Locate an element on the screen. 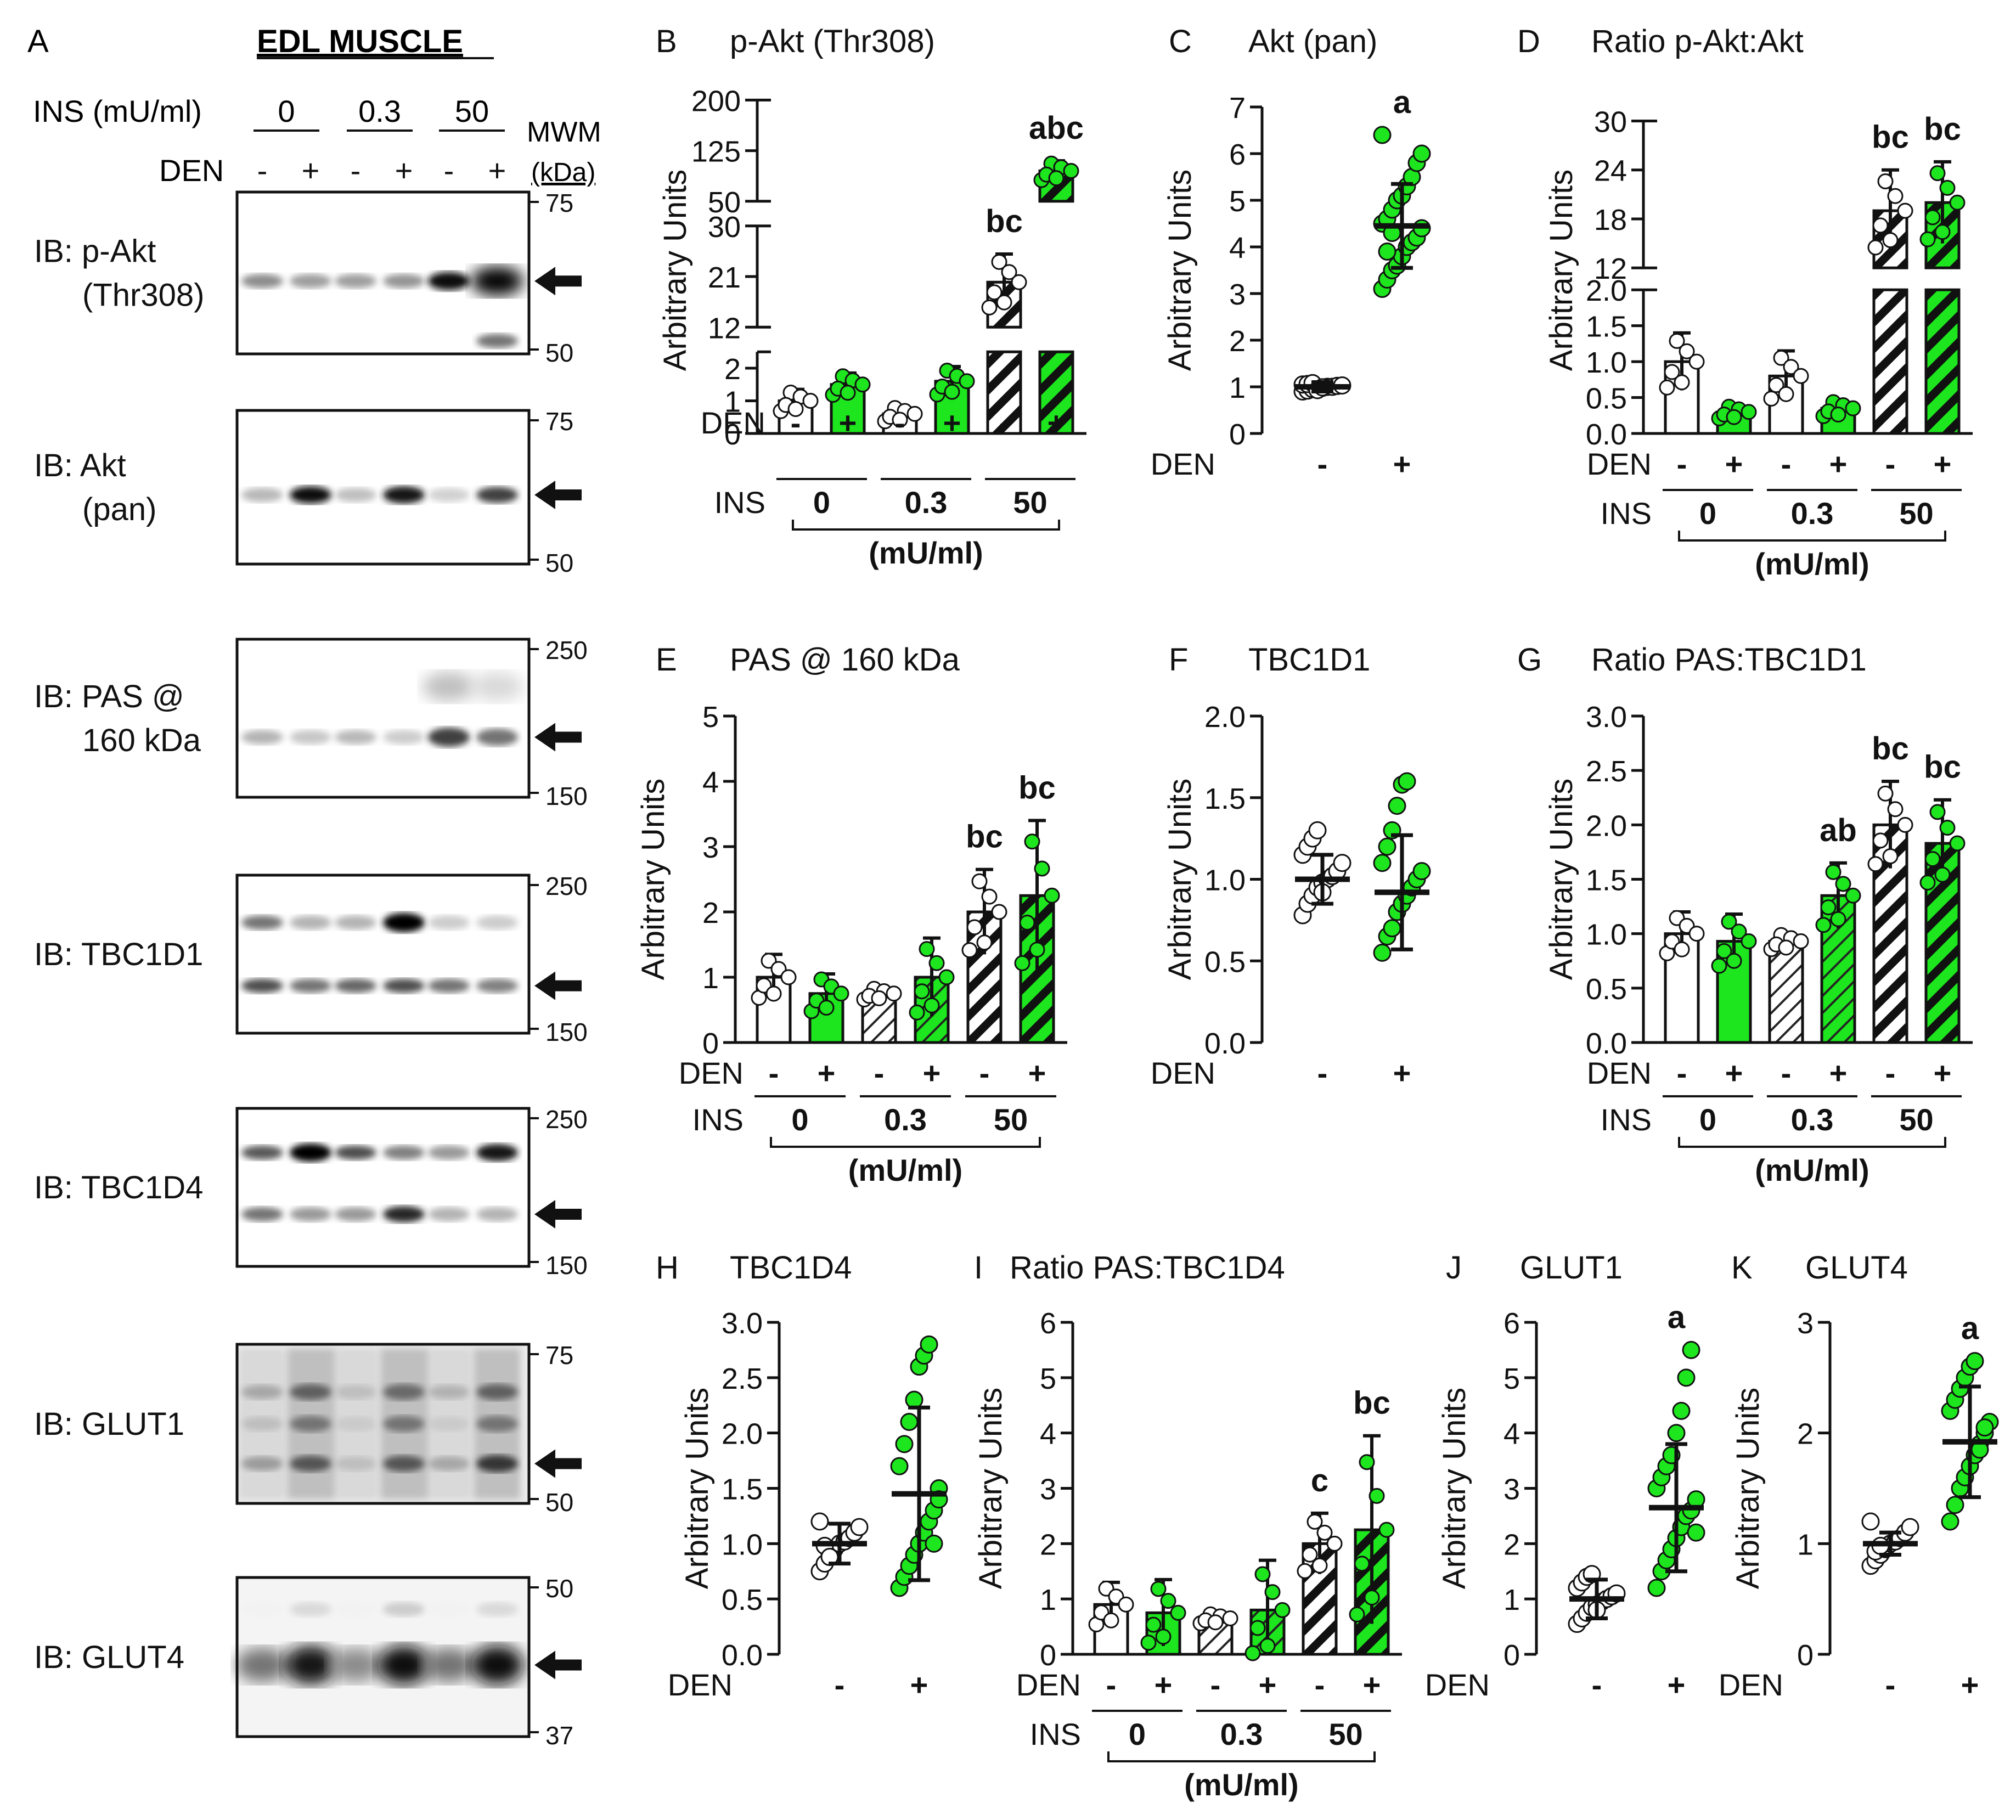  y-tick-label: 1.5 is located at coordinates (1606, 327).